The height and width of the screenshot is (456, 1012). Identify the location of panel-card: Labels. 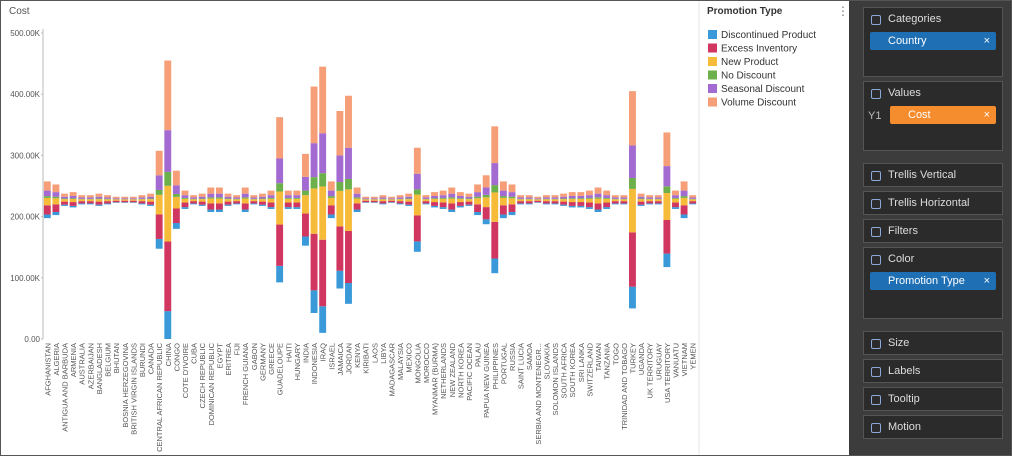
(933, 371).